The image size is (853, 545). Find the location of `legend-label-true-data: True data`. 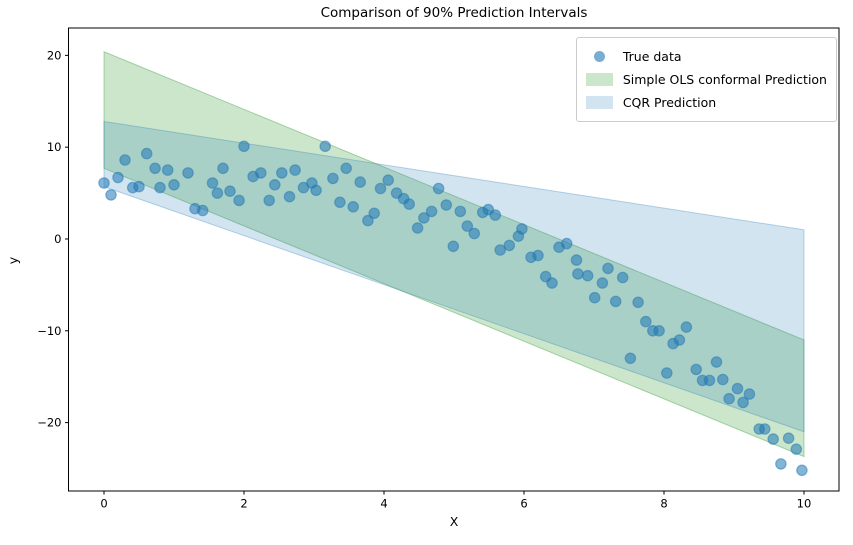

legend-label-true-data: True data is located at coordinates (652, 56).